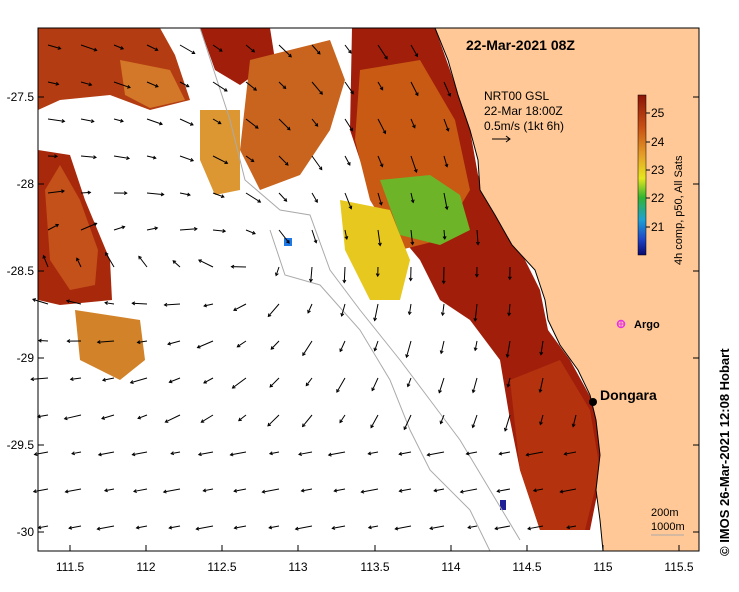  What do you see at coordinates (145, 567) in the screenshot?
I see `lon-label: 112` at bounding box center [145, 567].